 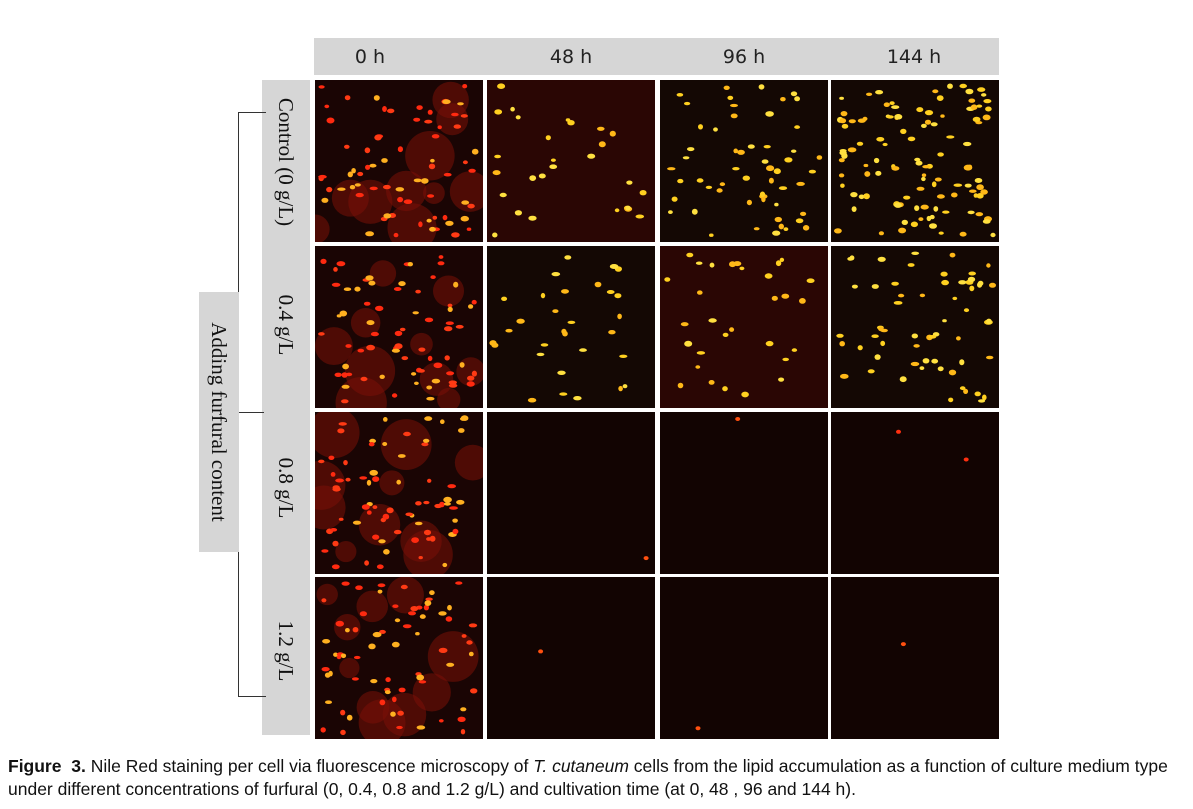 I want to click on column-header-bar: 0 h 48 h 96 h 144 h, so click(x=656, y=56).